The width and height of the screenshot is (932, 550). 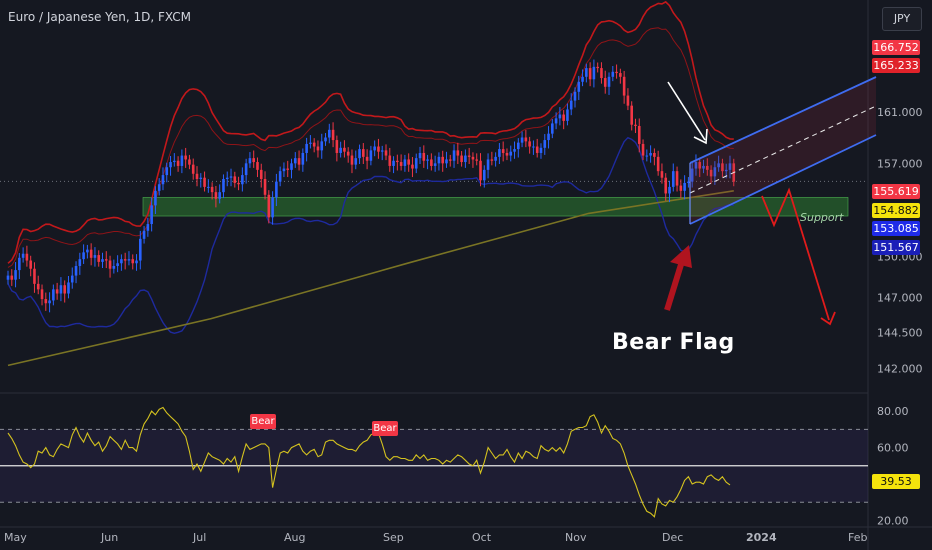 I want to click on time-tick-label: Oct, so click(x=482, y=537).